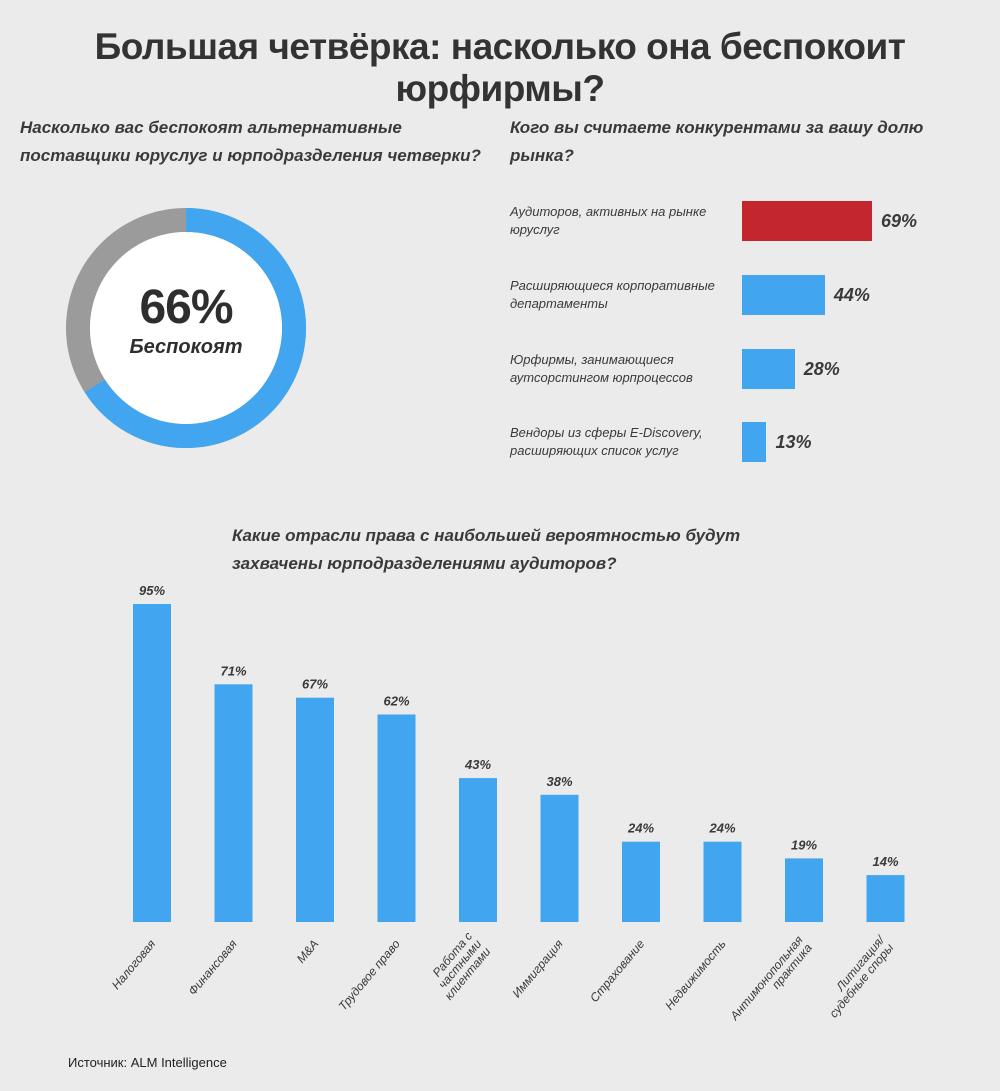 Image resolution: width=1000 pixels, height=1091 pixels. Describe the element at coordinates (851, 295) in the screenshot. I see `competitor-value: 44%` at that location.